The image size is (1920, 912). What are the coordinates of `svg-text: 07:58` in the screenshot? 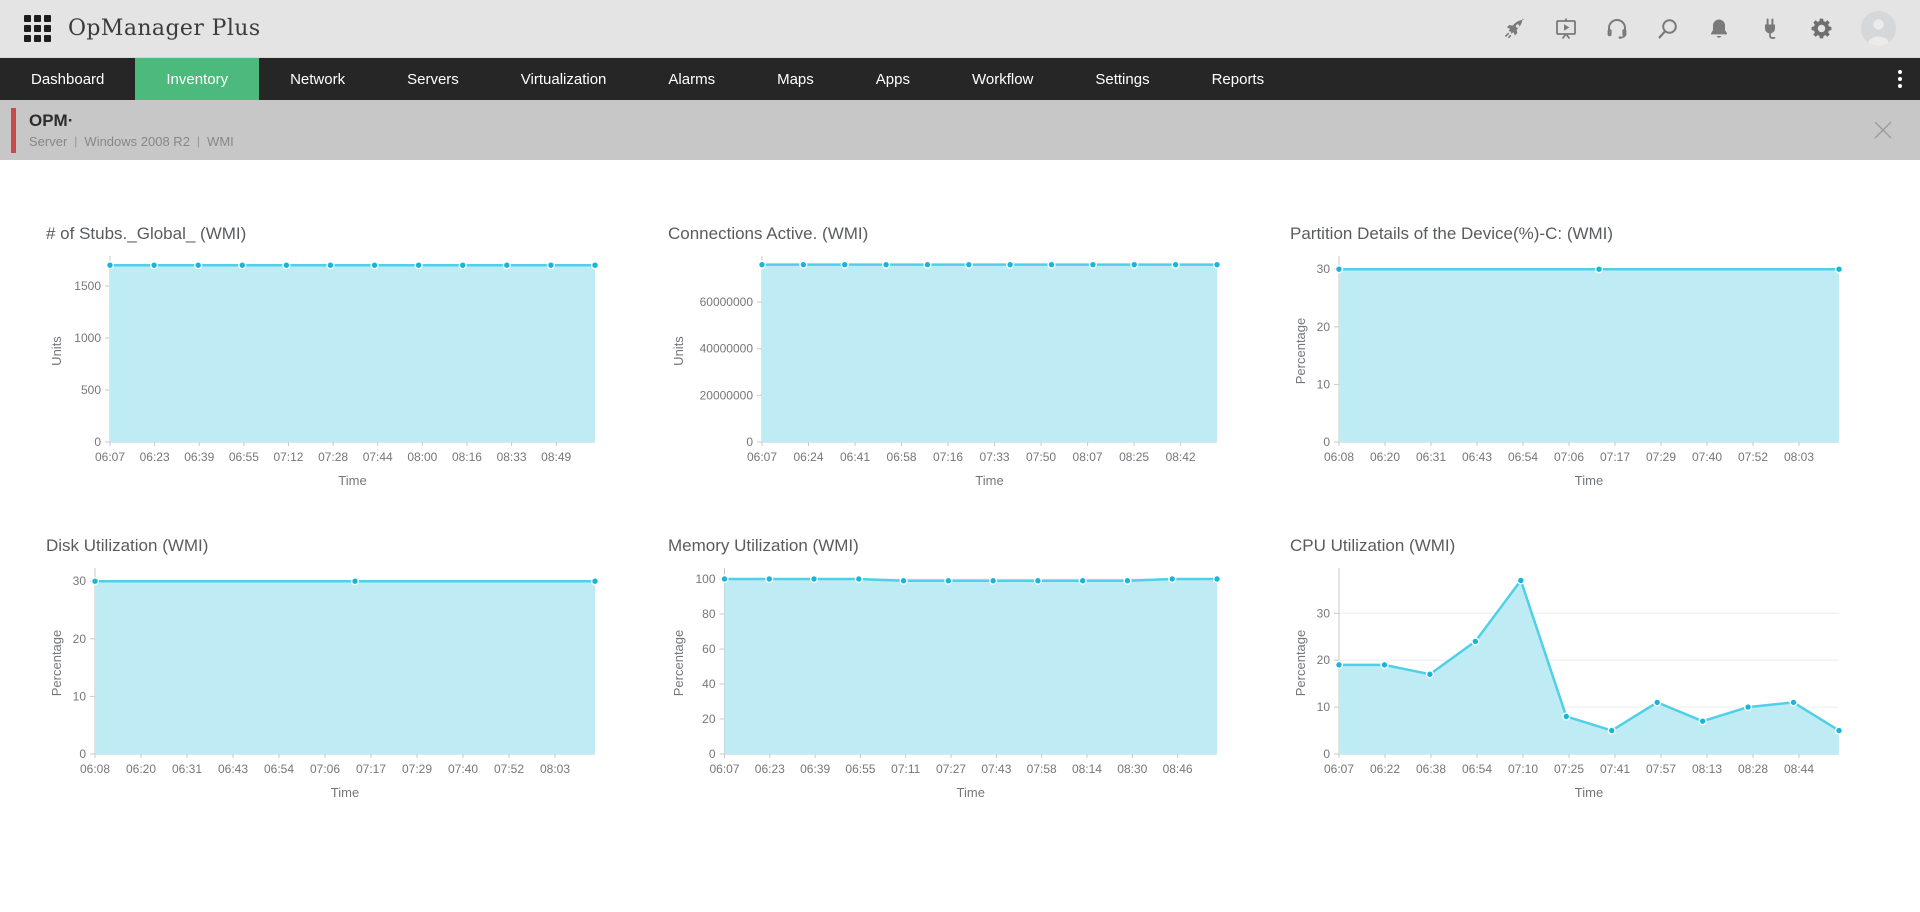 It's located at (1042, 769).